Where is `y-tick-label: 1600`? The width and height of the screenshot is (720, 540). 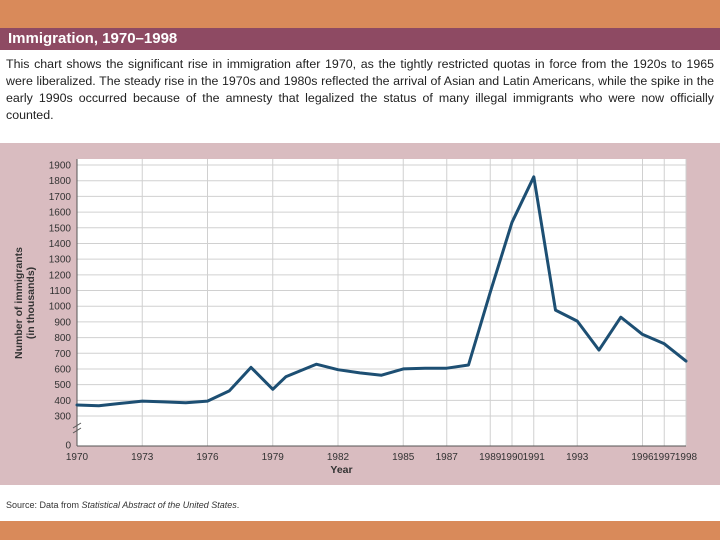 y-tick-label: 1600 is located at coordinates (60, 213).